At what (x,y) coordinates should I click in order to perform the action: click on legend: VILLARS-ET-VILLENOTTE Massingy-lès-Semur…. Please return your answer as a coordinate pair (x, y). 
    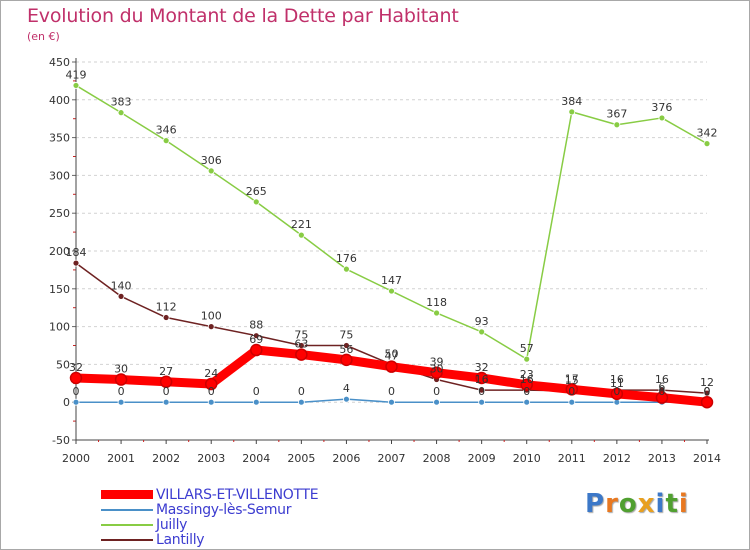
    Looking at the image, I should click on (210, 517).